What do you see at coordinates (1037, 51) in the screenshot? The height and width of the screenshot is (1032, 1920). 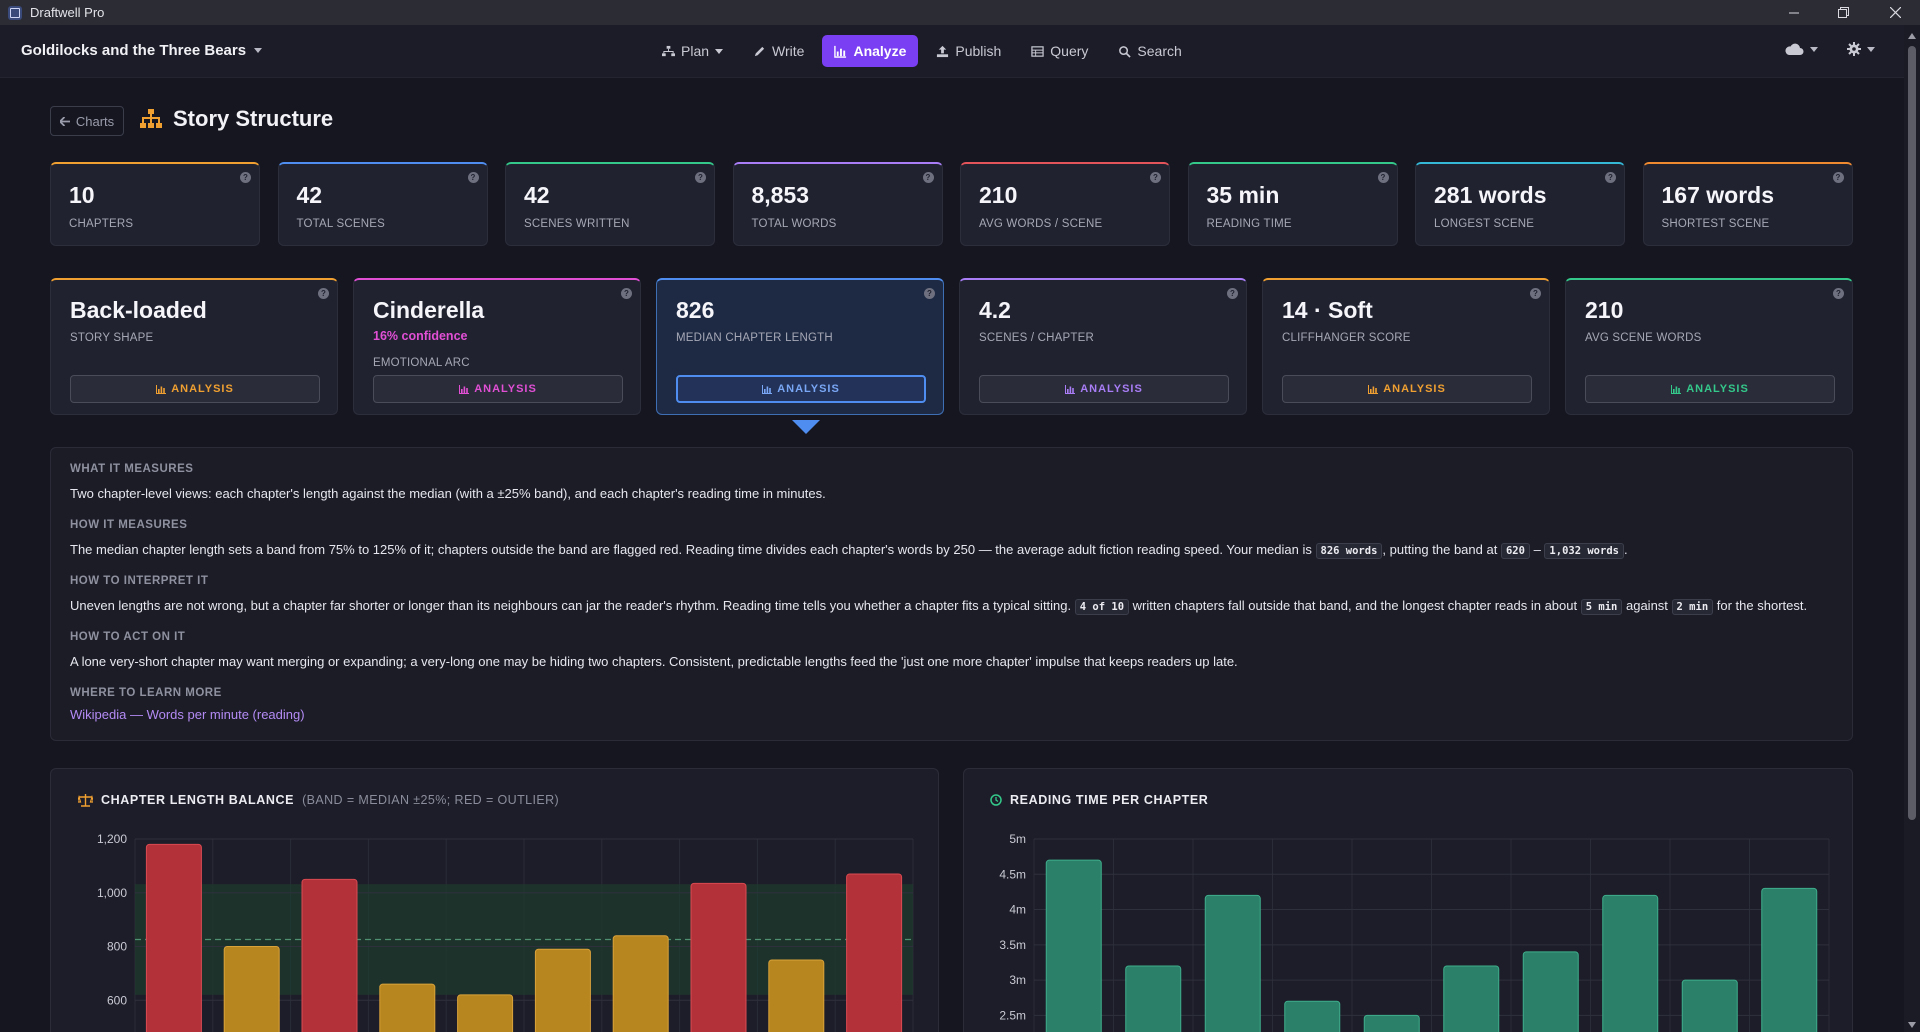 I see `table-icon` at bounding box center [1037, 51].